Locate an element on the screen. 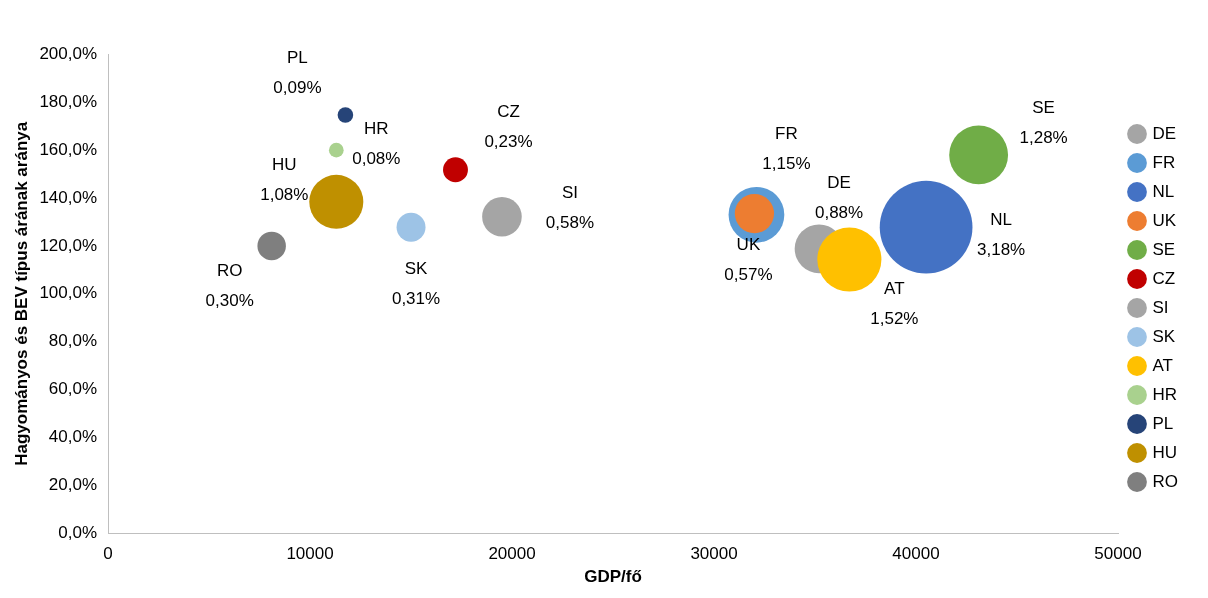 This screenshot has width=1208, height=598. data-label: 0,30% is located at coordinates (229, 300).